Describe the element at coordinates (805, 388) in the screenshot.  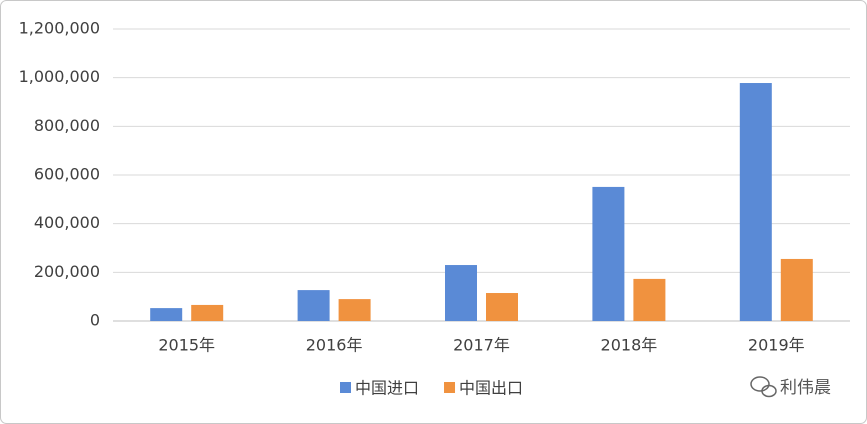
I see `watermark: 利伟晨` at that location.